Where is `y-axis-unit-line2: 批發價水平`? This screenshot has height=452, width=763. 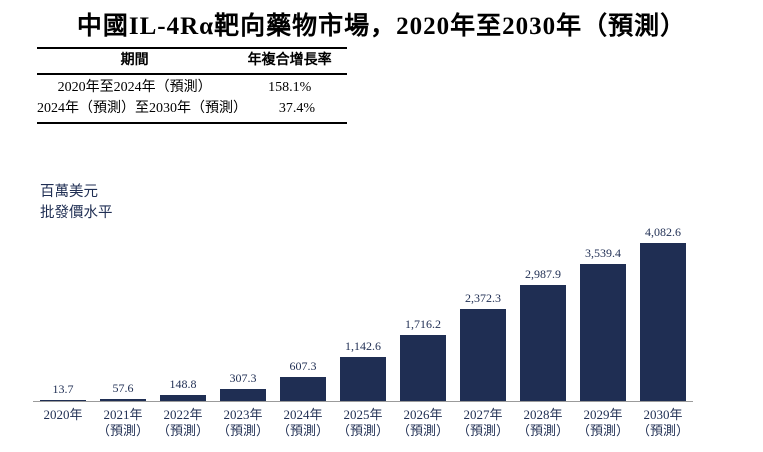 y-axis-unit-line2: 批發價水平 is located at coordinates (76, 213).